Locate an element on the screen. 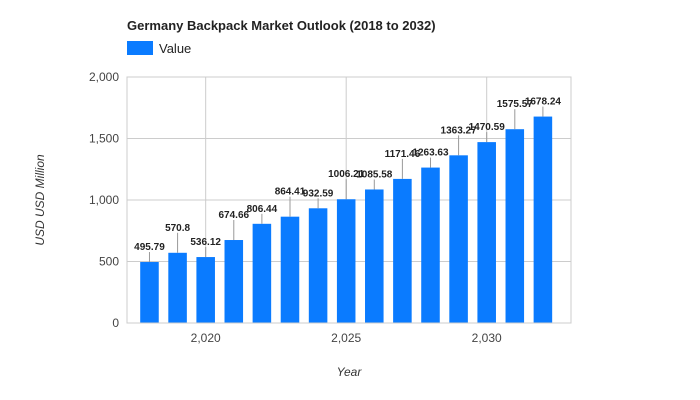 Image resolution: width=700 pixels, height=400 pixels. data-label: 1263.63 is located at coordinates (430, 153).